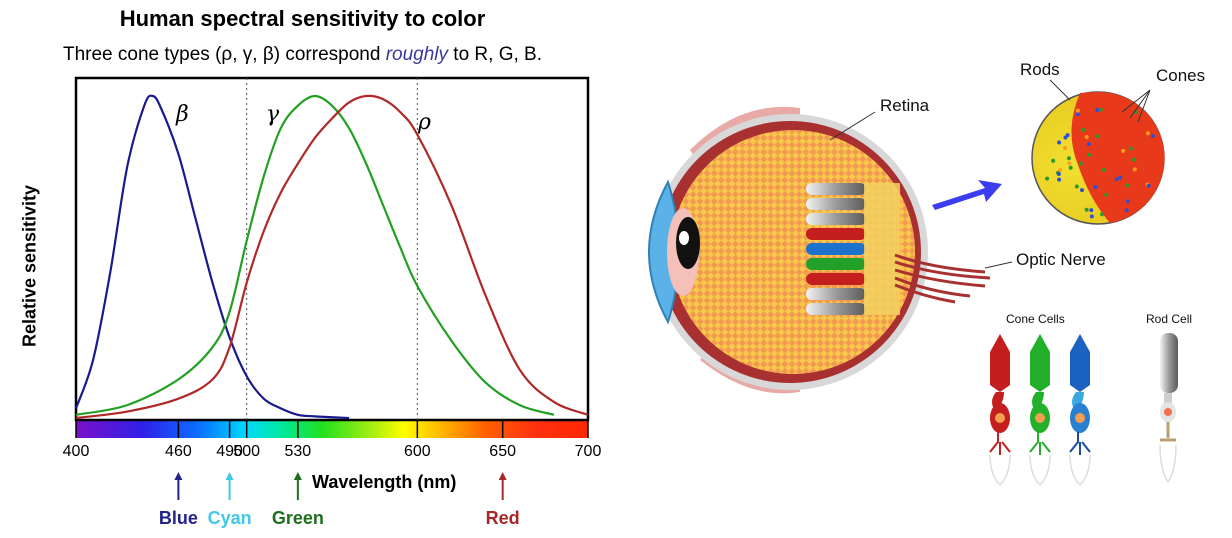  What do you see at coordinates (247, 451) in the screenshot?
I see `x-tick-label-500: 500` at bounding box center [247, 451].